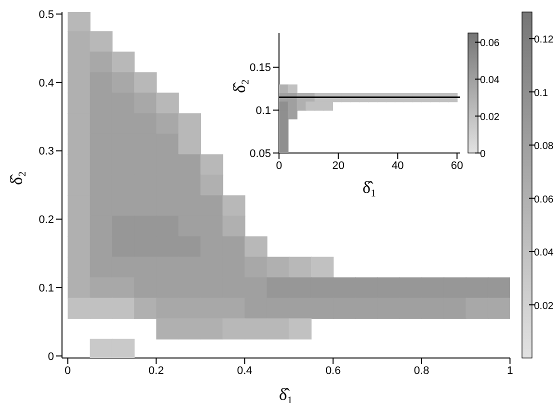 The height and width of the screenshot is (411, 560). I want to click on y-tick-label: 0.2, so click(46, 220).